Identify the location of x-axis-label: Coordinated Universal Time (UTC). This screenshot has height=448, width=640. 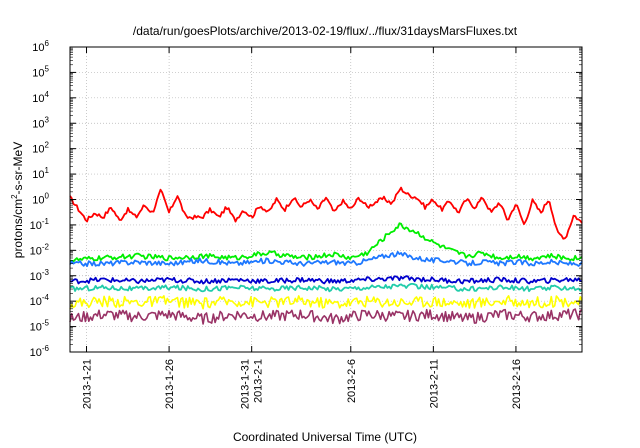
(325, 437).